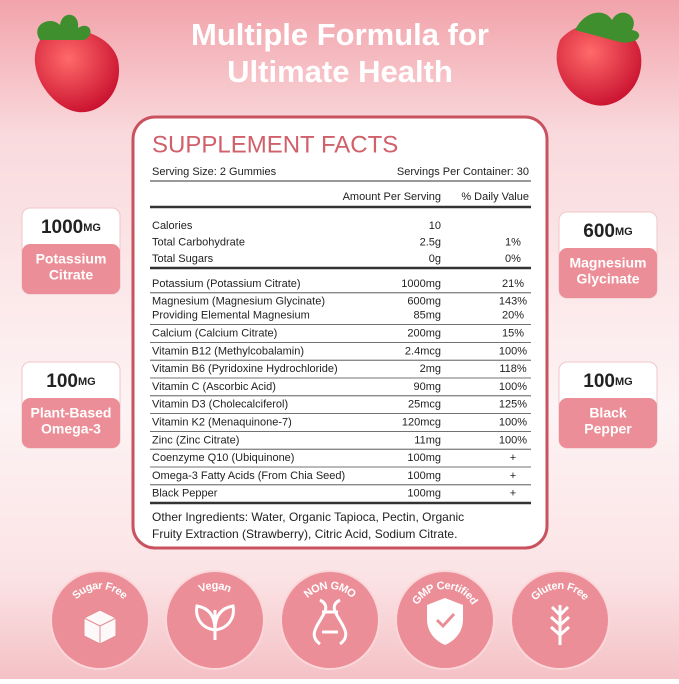 The image size is (679, 684). What do you see at coordinates (228, 351) in the screenshot?
I see `nutrient-name: Vitamin B12 (Methylcobalamin)` at bounding box center [228, 351].